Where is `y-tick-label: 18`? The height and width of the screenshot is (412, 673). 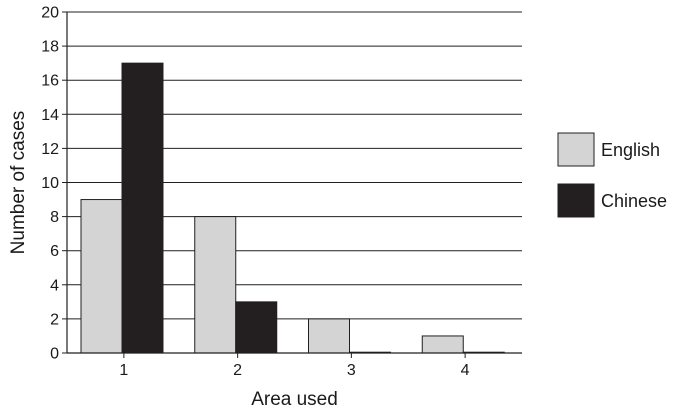 y-tick-label: 18 is located at coordinates (50, 47).